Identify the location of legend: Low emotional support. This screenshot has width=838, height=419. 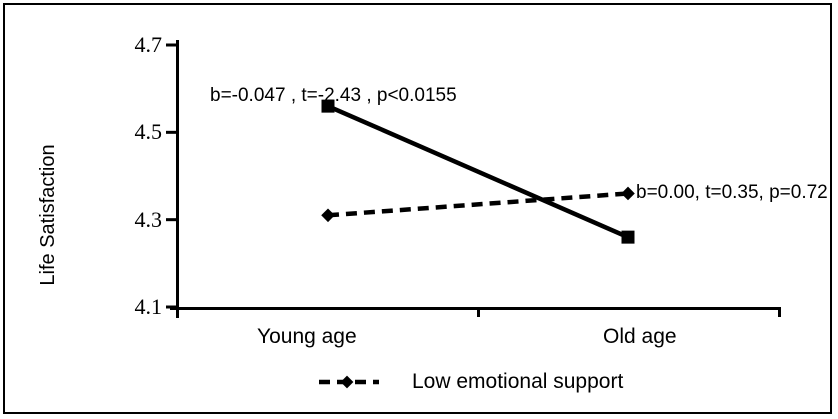
(470, 382).